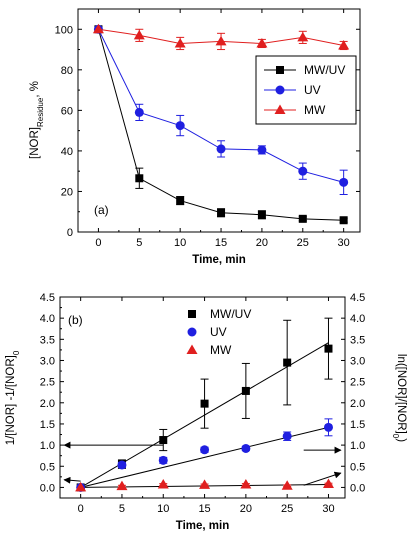 This screenshot has height=550, width=411. Describe the element at coordinates (70, 233) in the screenshot. I see `y-tick-label: 0` at that location.